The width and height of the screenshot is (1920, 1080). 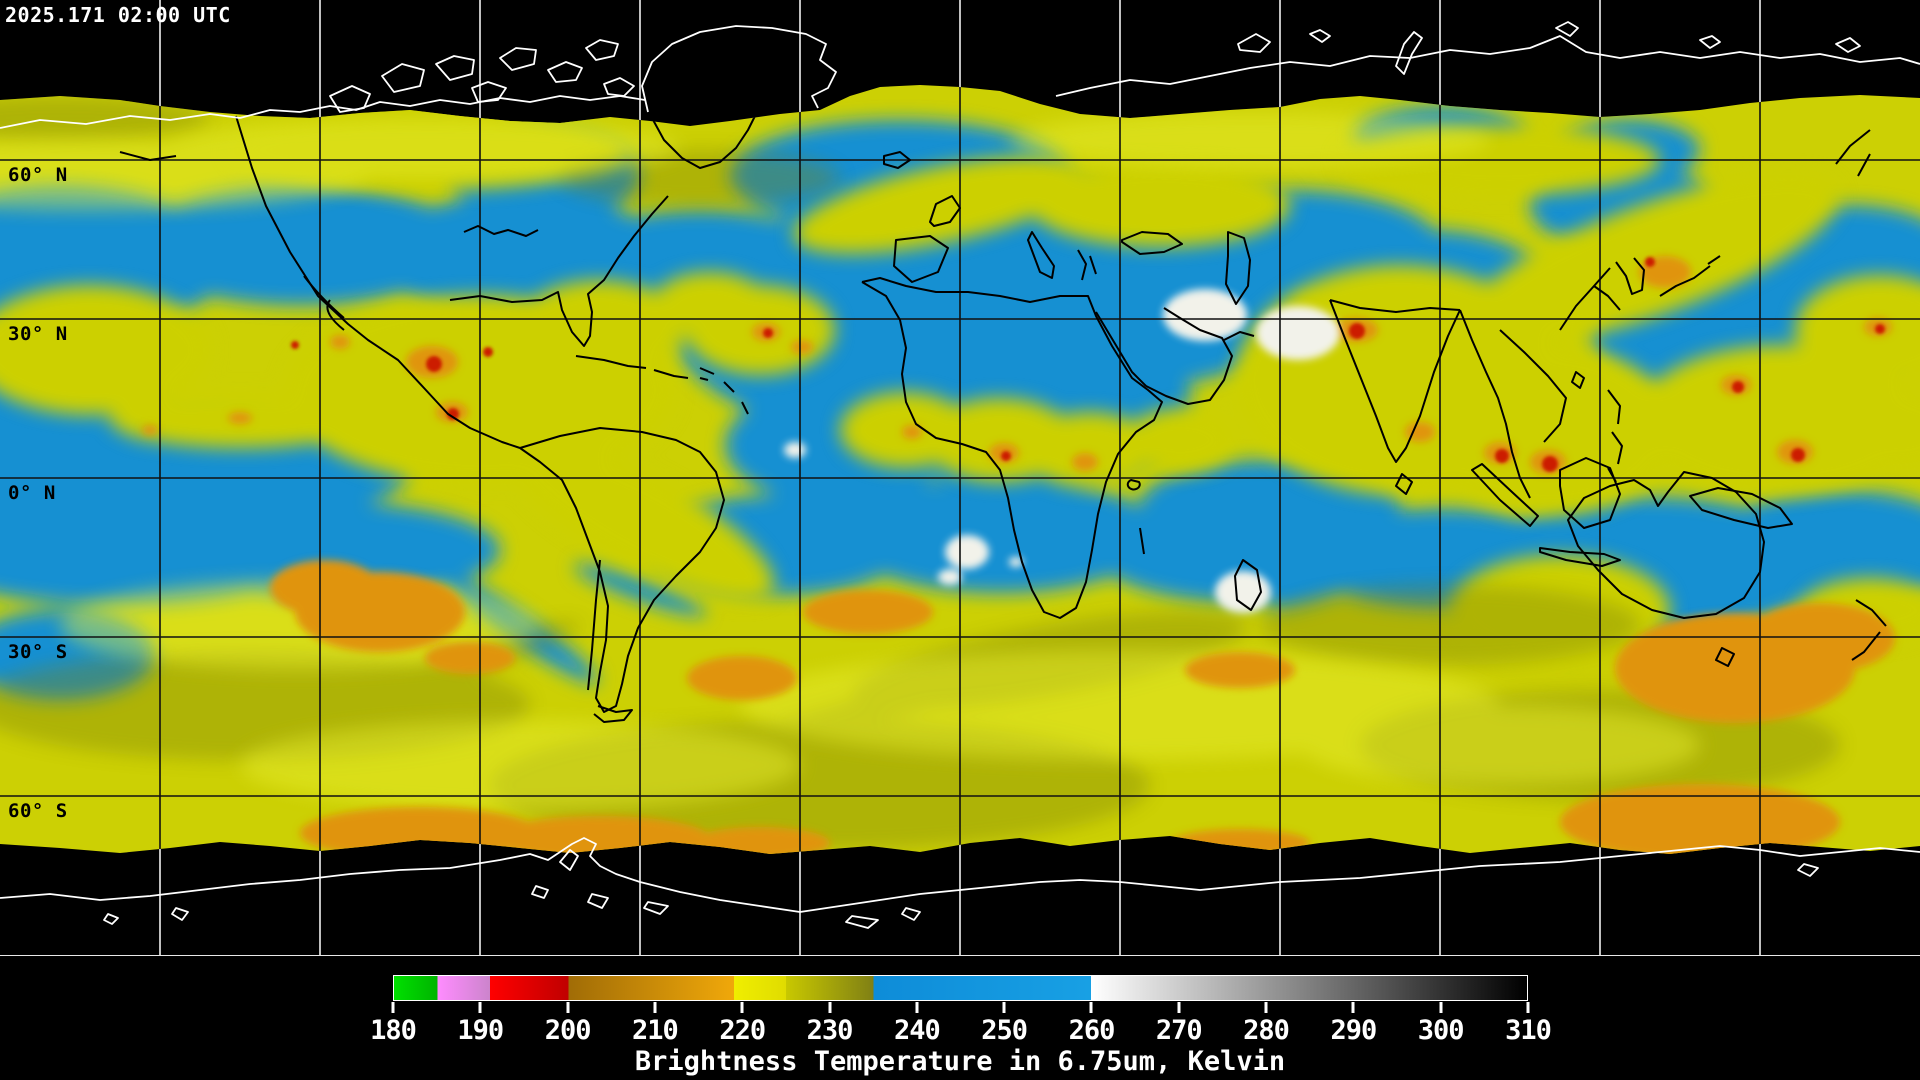 What do you see at coordinates (1353, 1030) in the screenshot?
I see `colorbar-tick-label: 290` at bounding box center [1353, 1030].